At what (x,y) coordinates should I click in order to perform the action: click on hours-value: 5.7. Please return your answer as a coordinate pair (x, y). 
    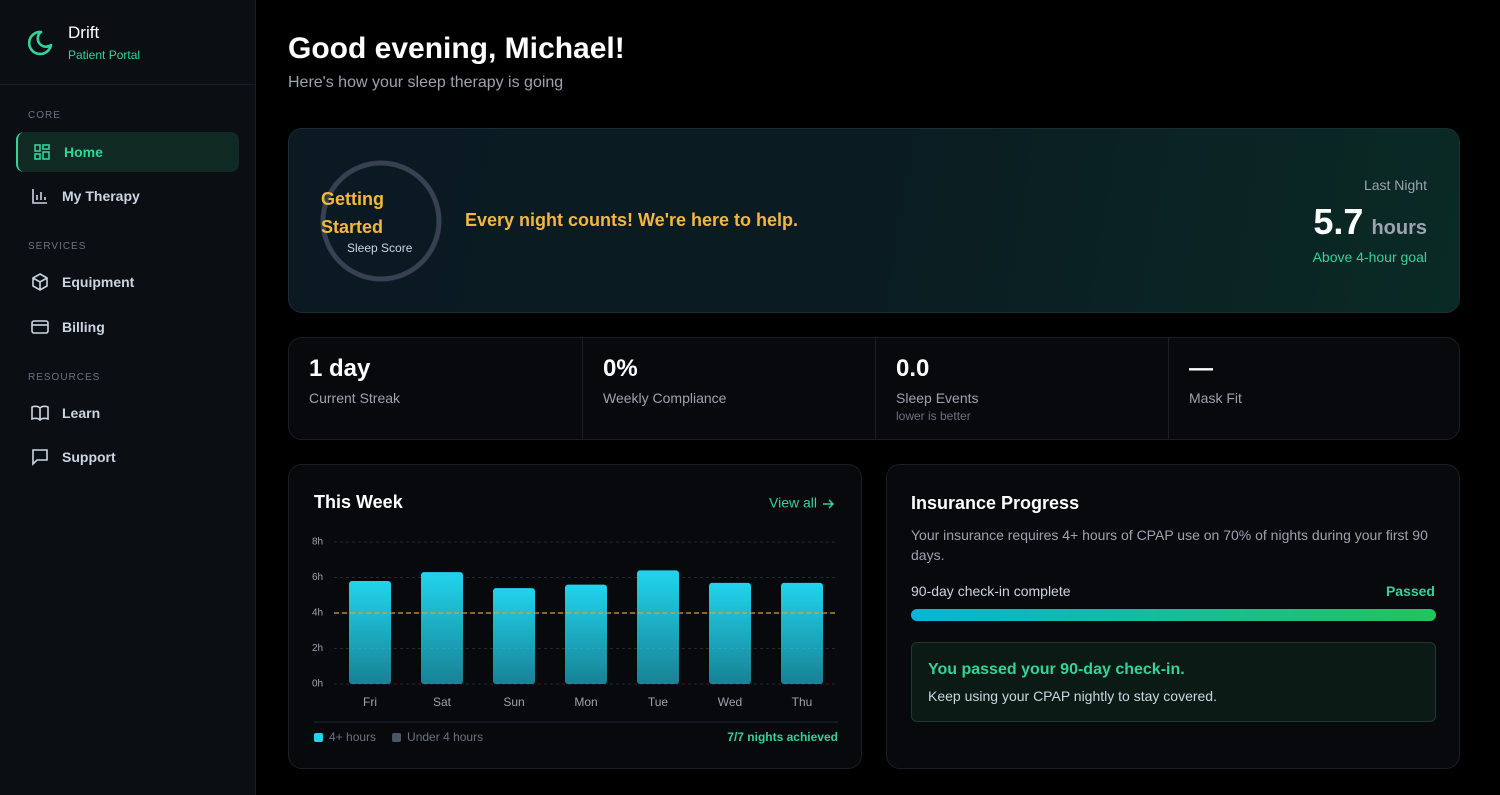
    Looking at the image, I should click on (1338, 221).